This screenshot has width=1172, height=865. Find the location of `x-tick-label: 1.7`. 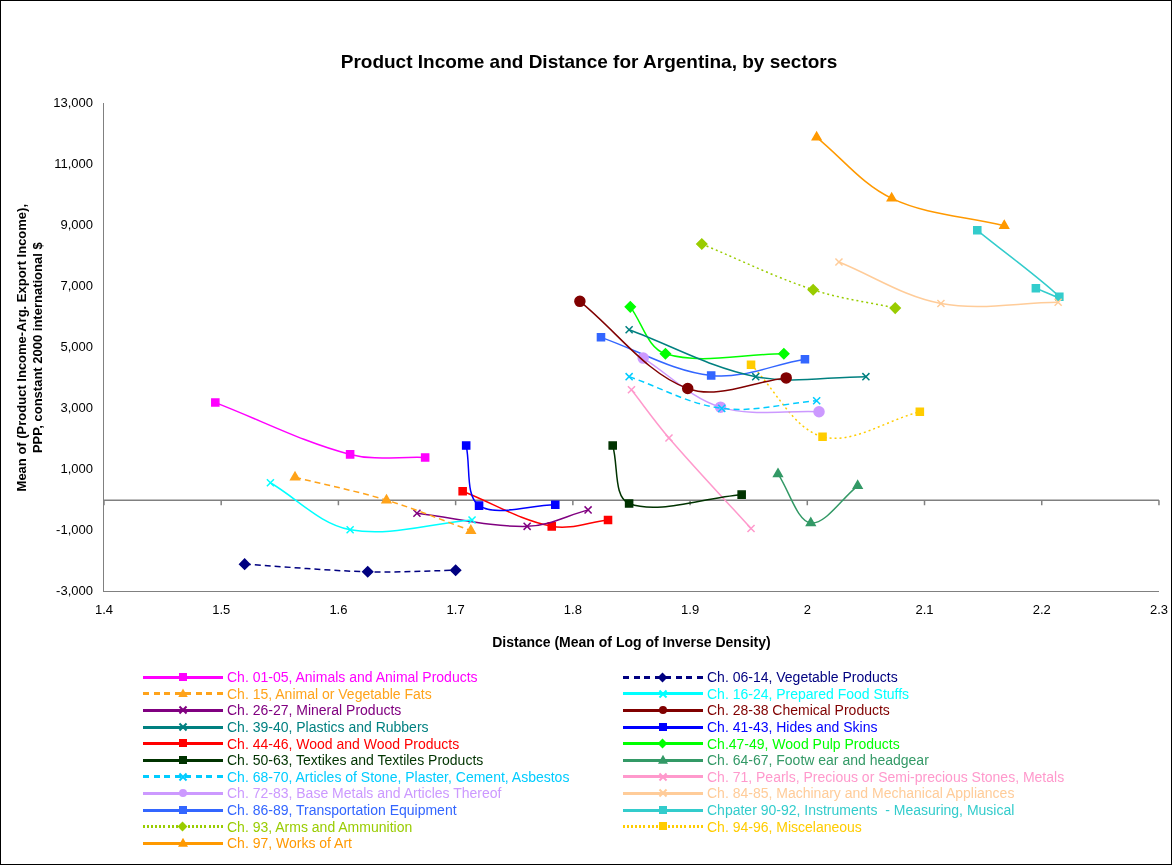

x-tick-label: 1.7 is located at coordinates (455, 609).